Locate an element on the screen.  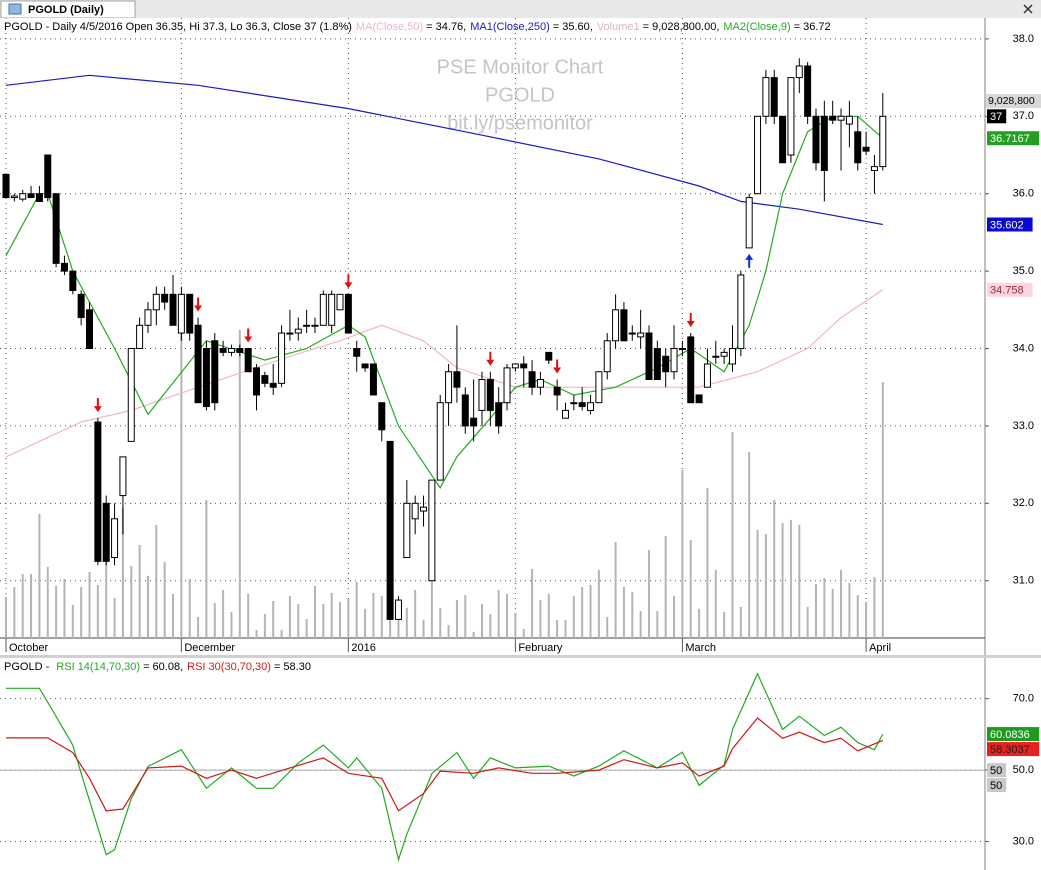
watermark: PGOLD is located at coordinates (520, 95).